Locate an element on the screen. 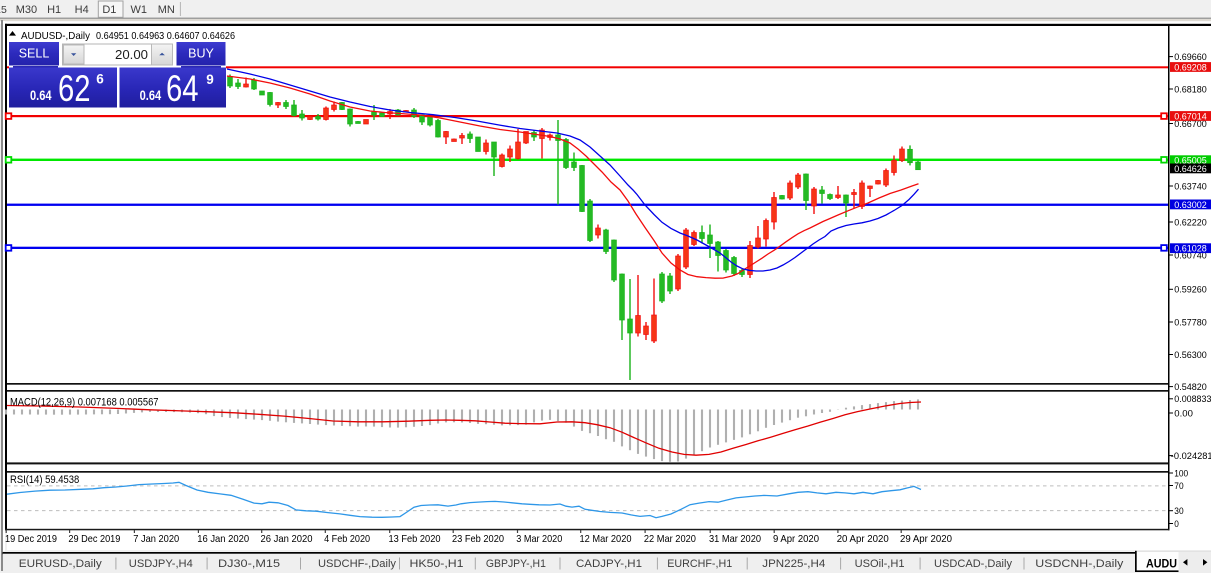 The image size is (1211, 573). svg-text: 29 Apr 2020 is located at coordinates (926, 539).